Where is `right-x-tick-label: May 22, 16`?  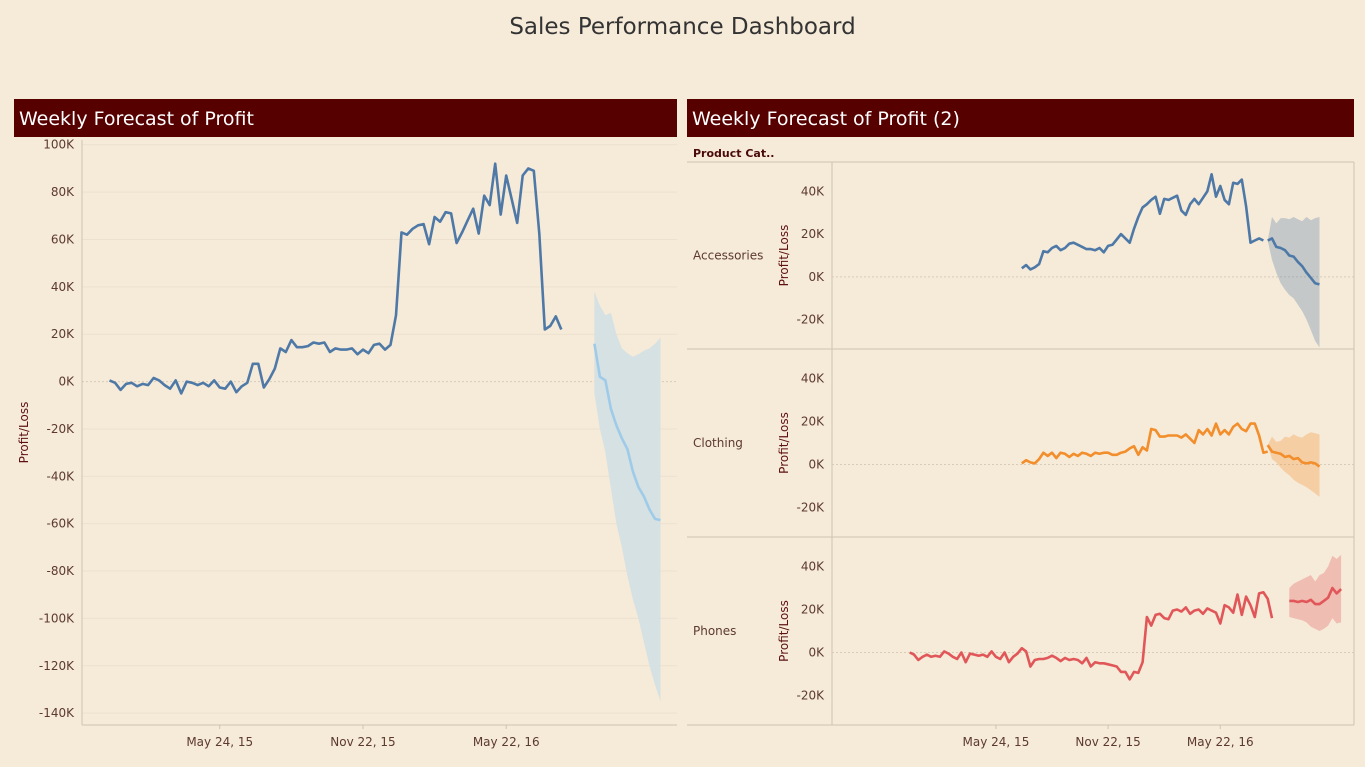 right-x-tick-label: May 22, 16 is located at coordinates (1220, 742).